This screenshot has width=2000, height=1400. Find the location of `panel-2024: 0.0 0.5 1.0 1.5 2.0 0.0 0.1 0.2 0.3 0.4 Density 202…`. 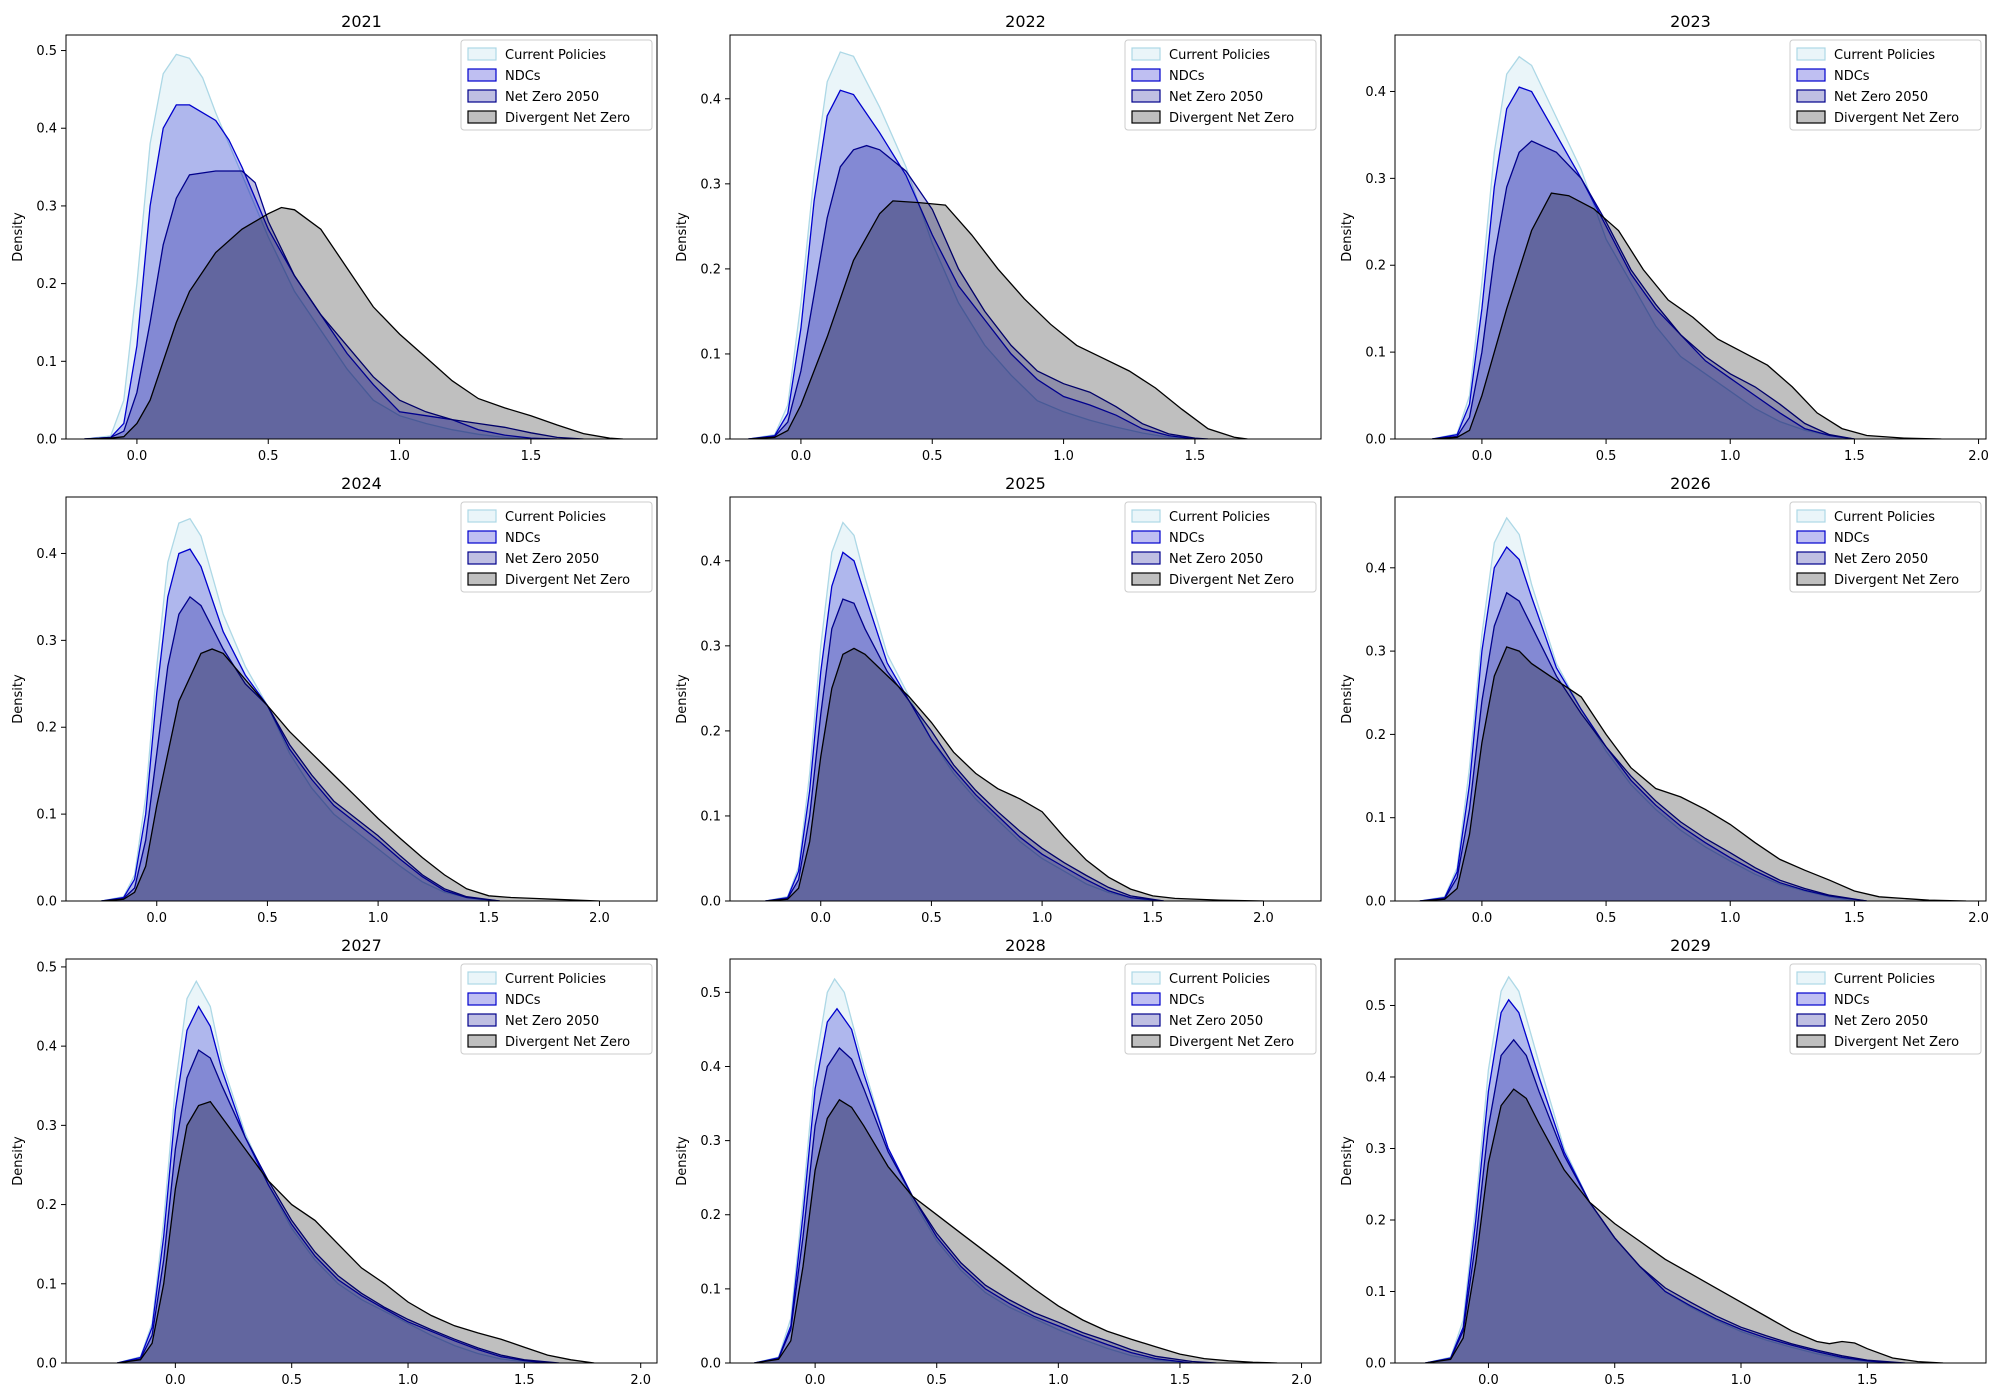

panel-2024: 0.0 0.5 1.0 1.5 2.0 0.0 0.1 0.2 0.3 0.4 Density 202… is located at coordinates (334, 700).